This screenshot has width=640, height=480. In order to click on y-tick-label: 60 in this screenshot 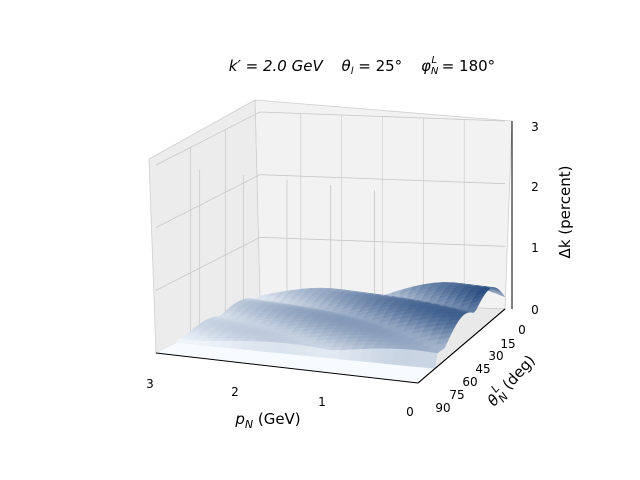, I will do `click(469, 382)`.